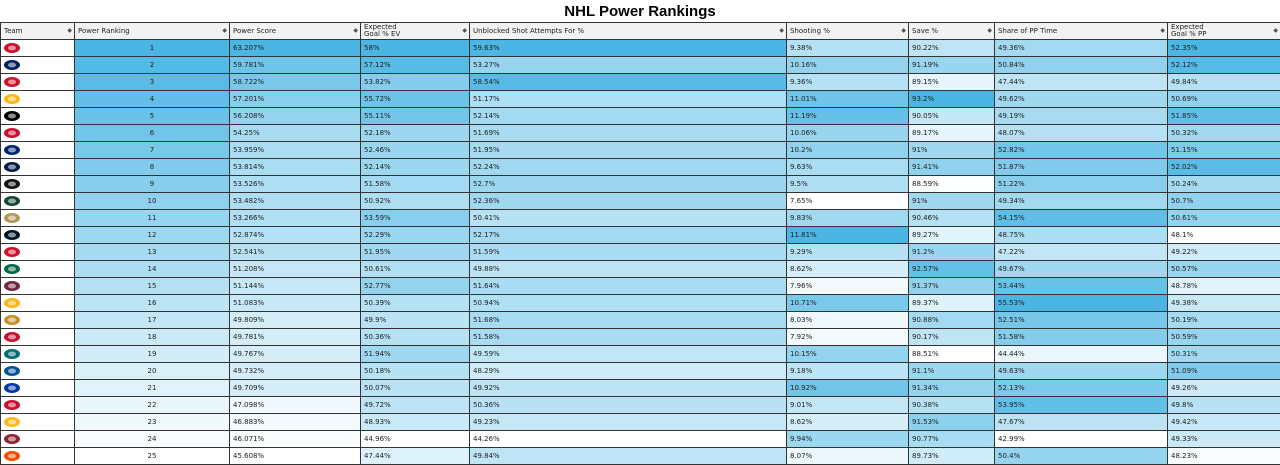 The width and height of the screenshot is (1280, 465). What do you see at coordinates (848, 218) in the screenshot?
I see `shooting-cell: 9.83%` at bounding box center [848, 218].